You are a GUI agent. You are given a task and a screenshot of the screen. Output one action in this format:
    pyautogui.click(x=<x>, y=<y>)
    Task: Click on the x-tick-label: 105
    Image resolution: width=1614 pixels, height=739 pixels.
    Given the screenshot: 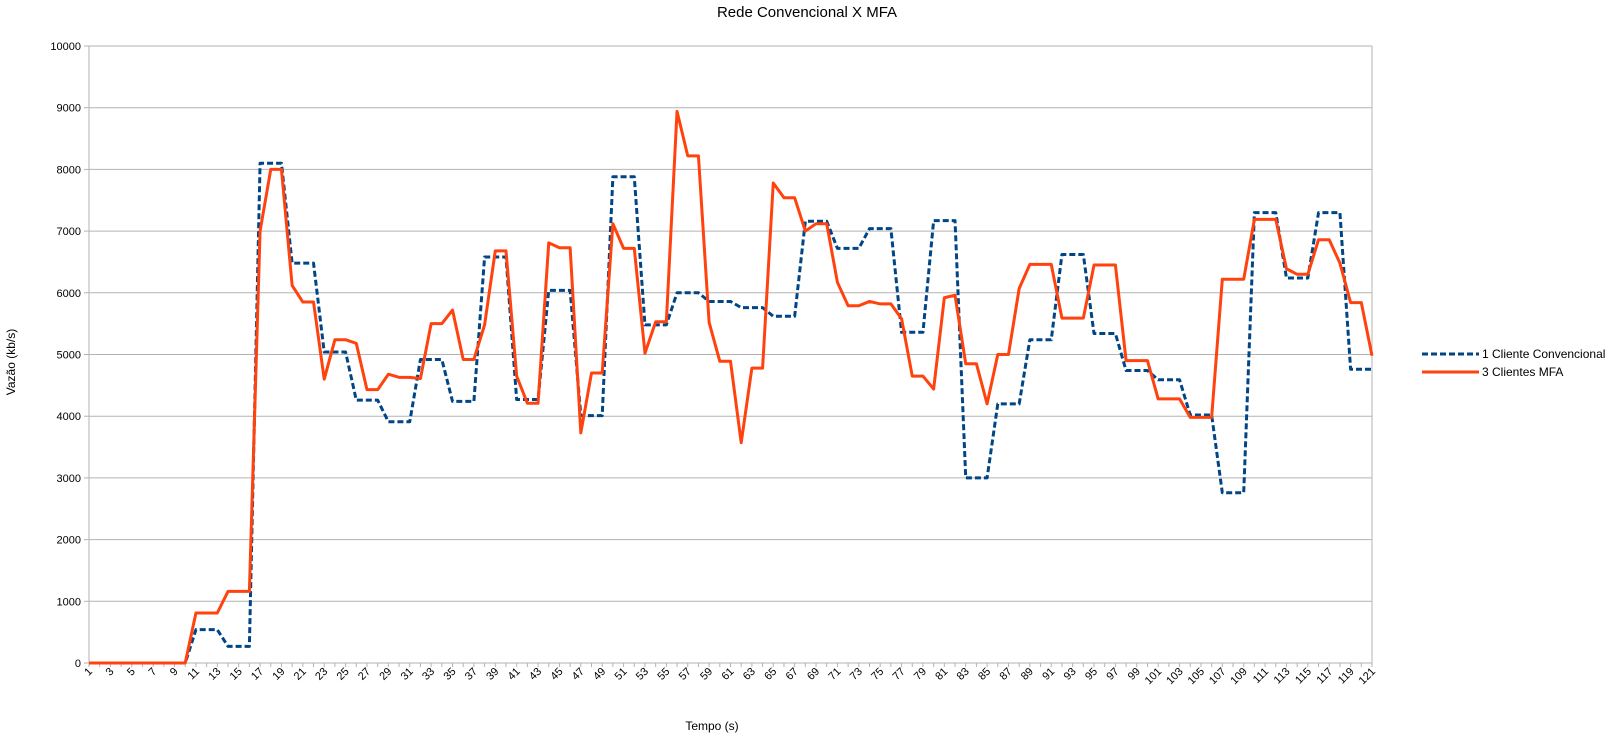 What is the action you would take?
    pyautogui.click(x=1196, y=676)
    